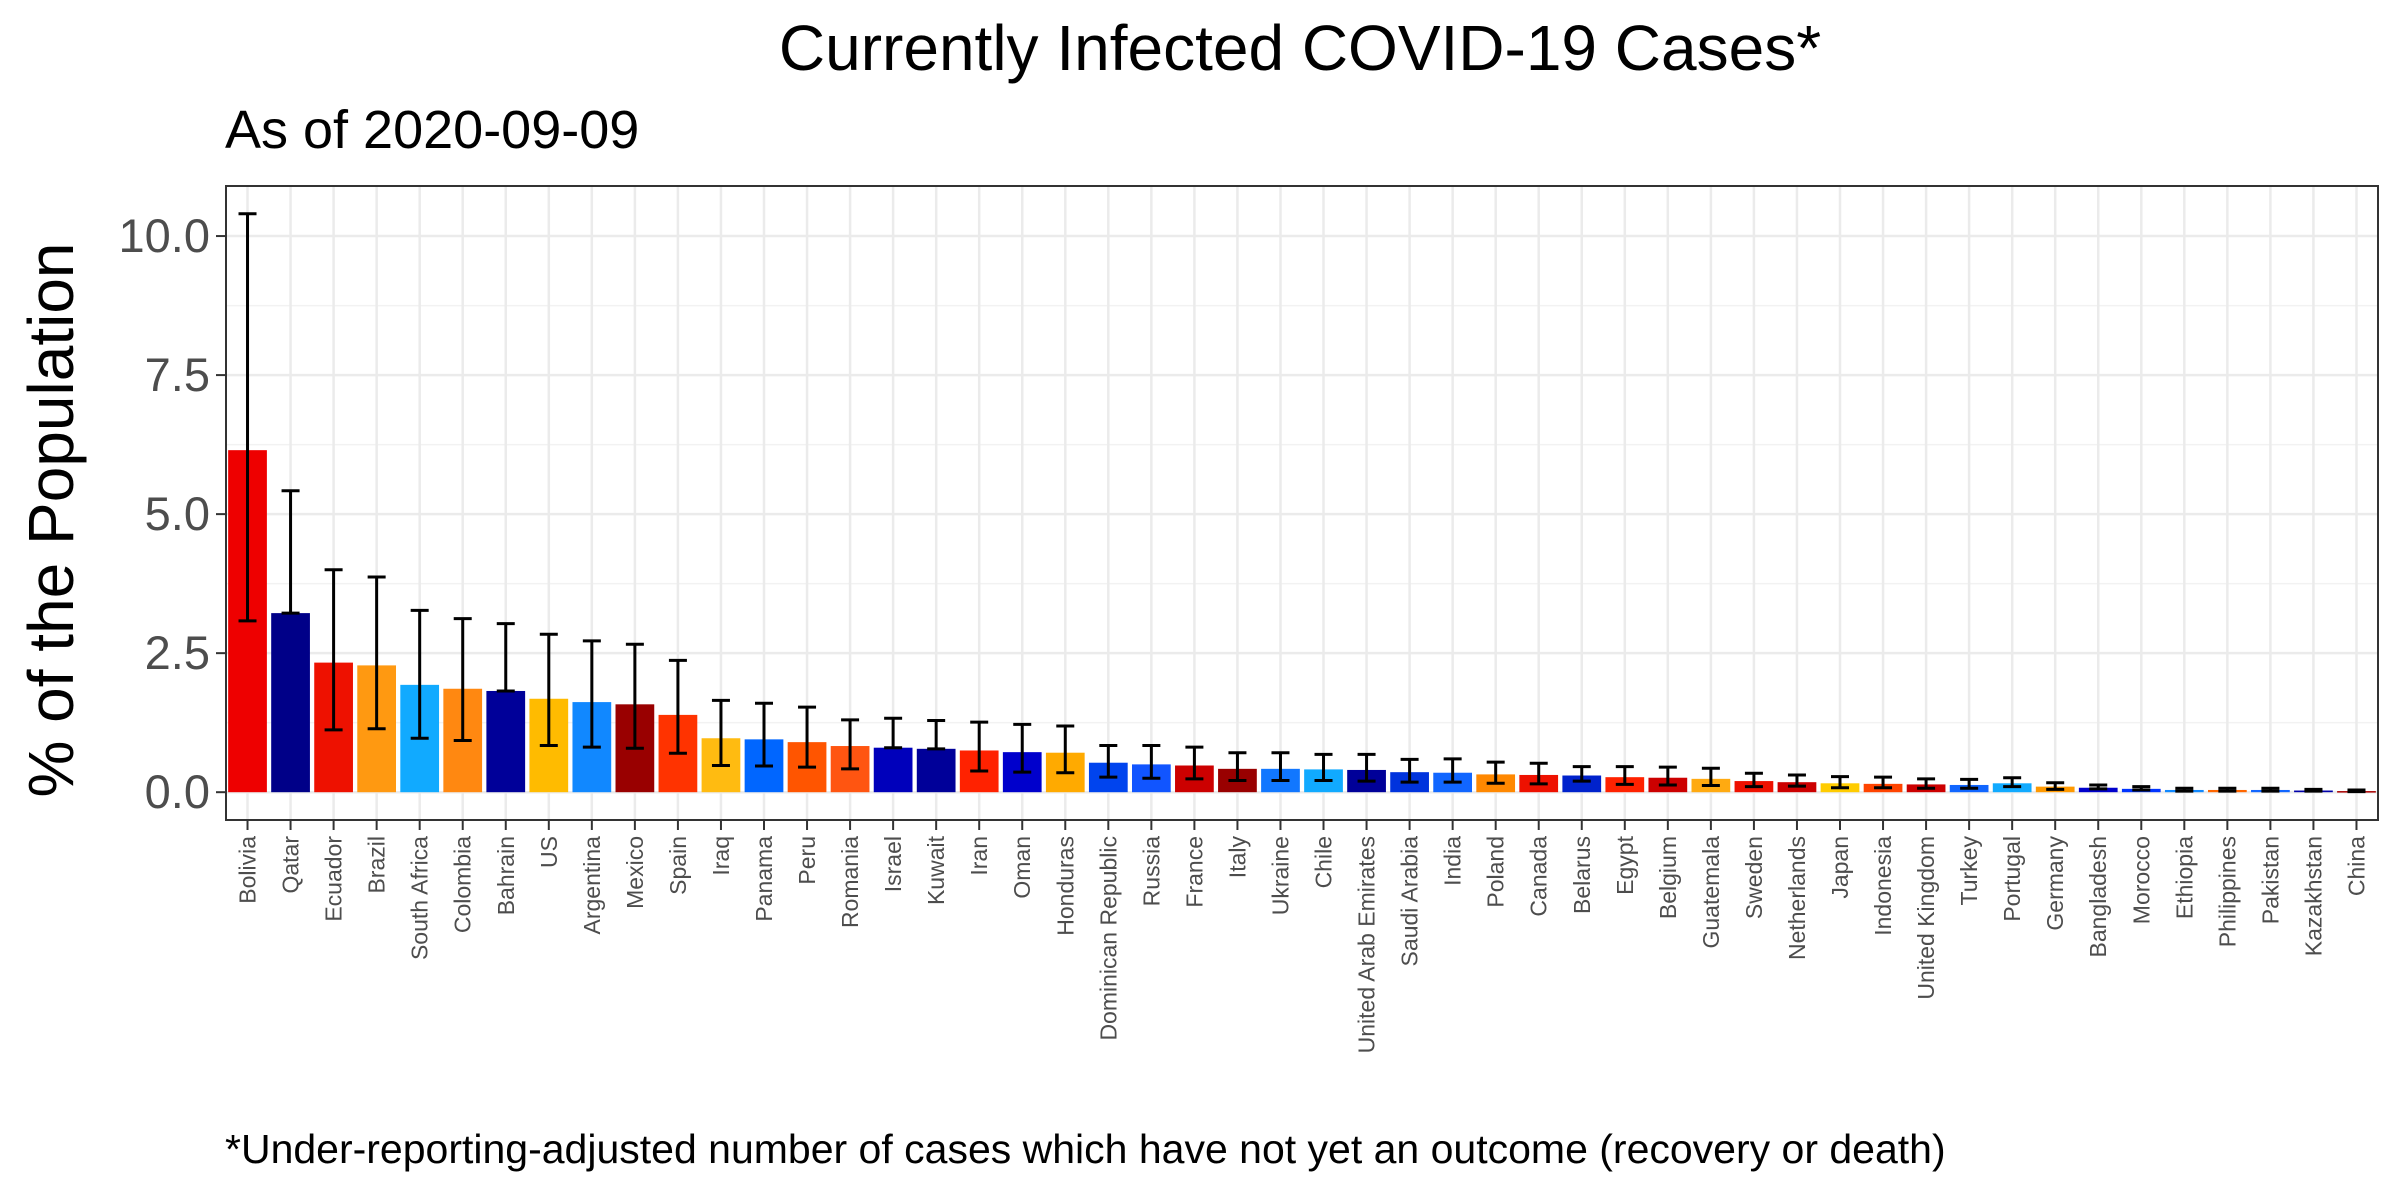  Describe the element at coordinates (1668, 877) in the screenshot. I see `x-tick-label: Belgium` at that location.